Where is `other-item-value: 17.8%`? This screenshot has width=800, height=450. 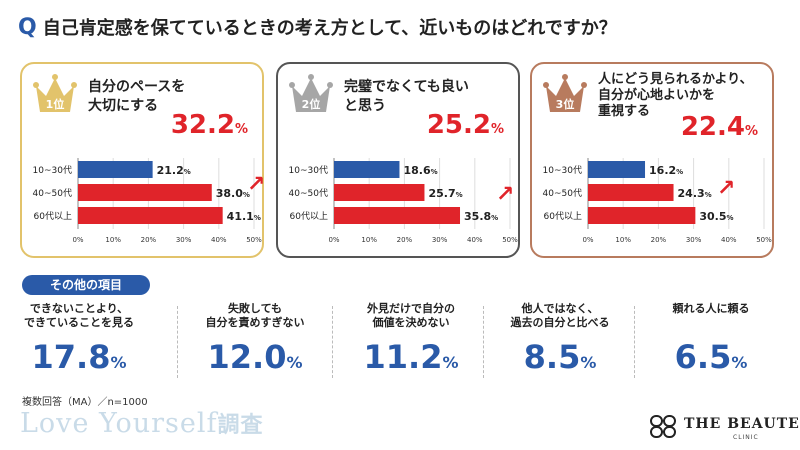
other-item-value: 17.8% is located at coordinates (79, 357).